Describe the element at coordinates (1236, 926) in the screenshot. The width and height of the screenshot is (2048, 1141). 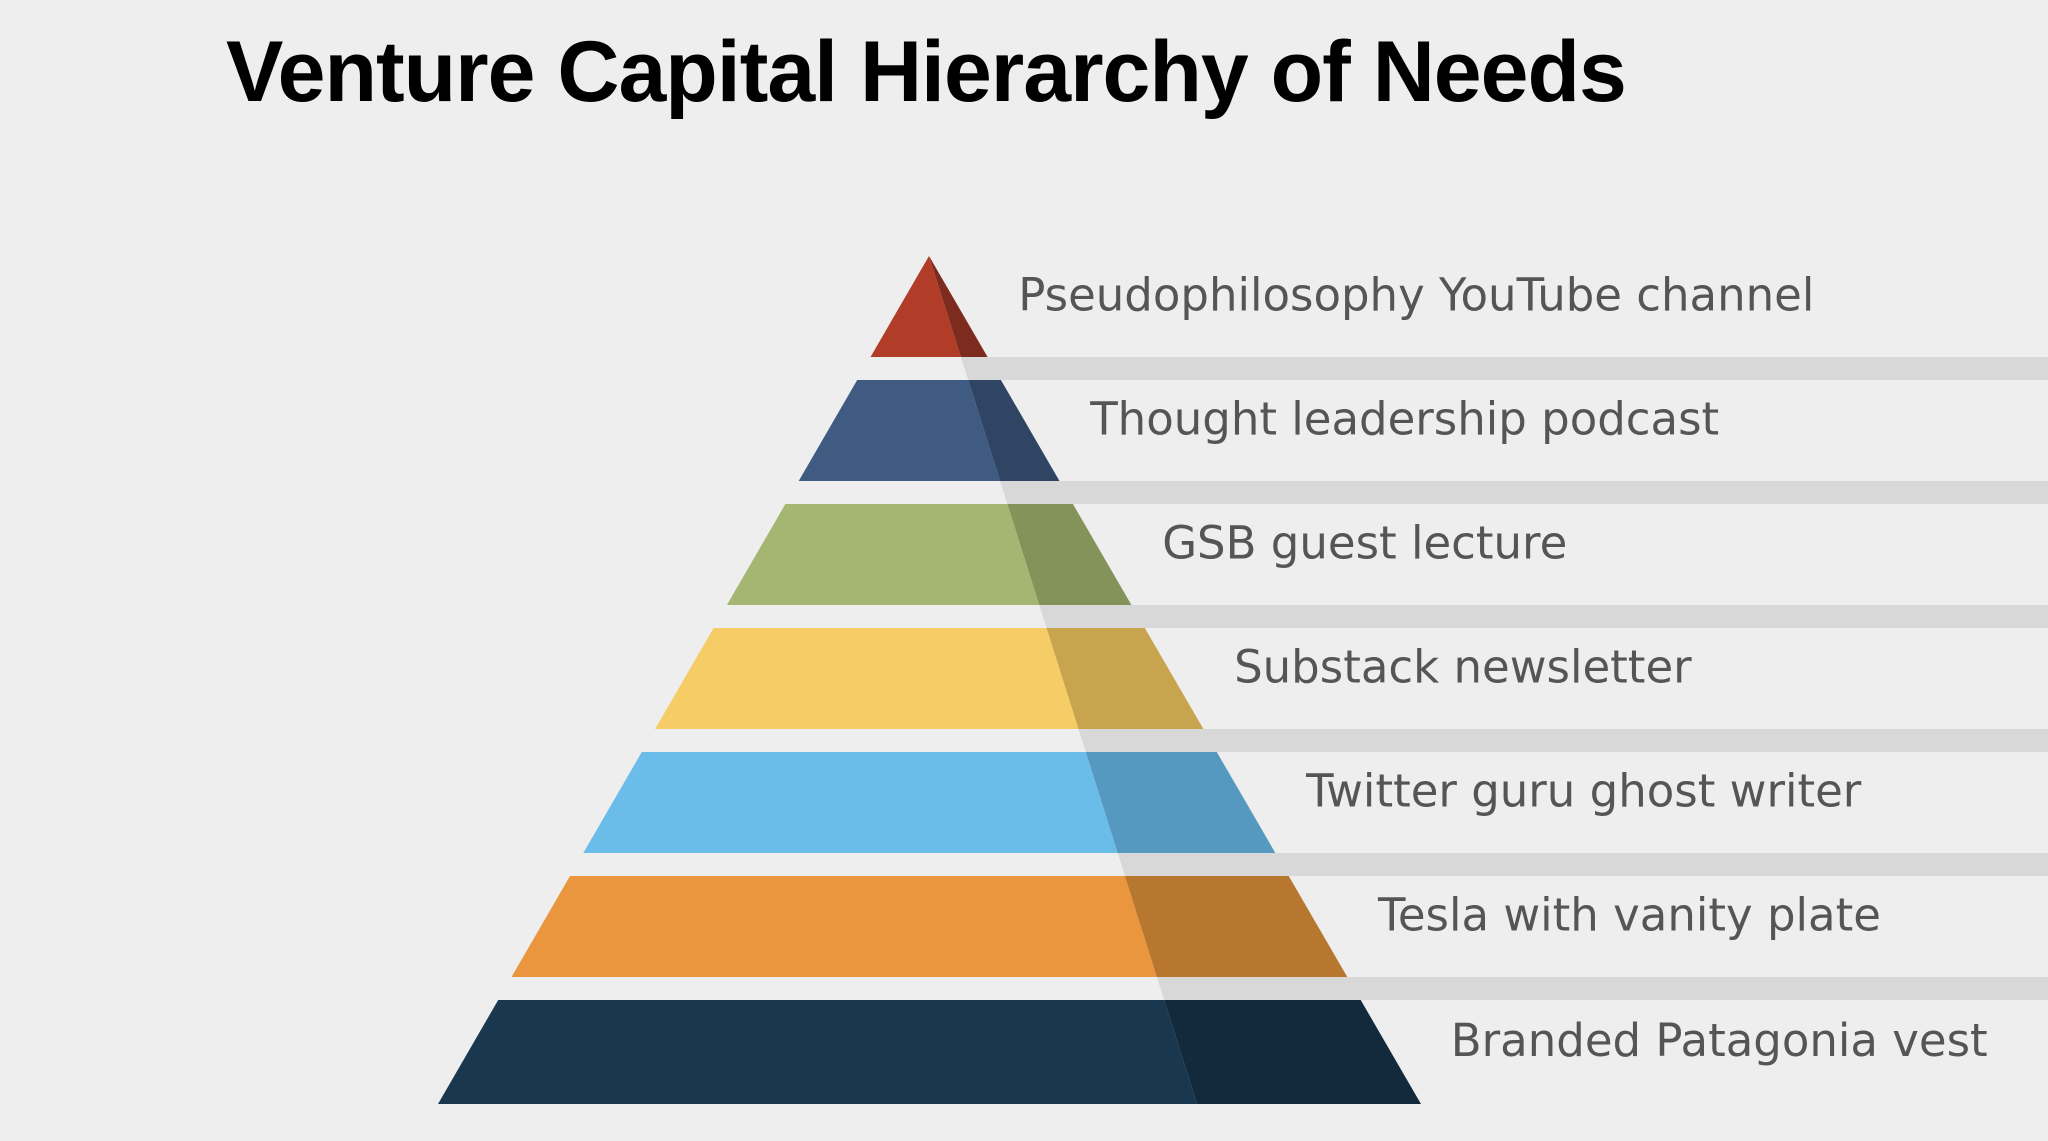
I see `tier-tesla-with-vanity-plate-side` at that location.